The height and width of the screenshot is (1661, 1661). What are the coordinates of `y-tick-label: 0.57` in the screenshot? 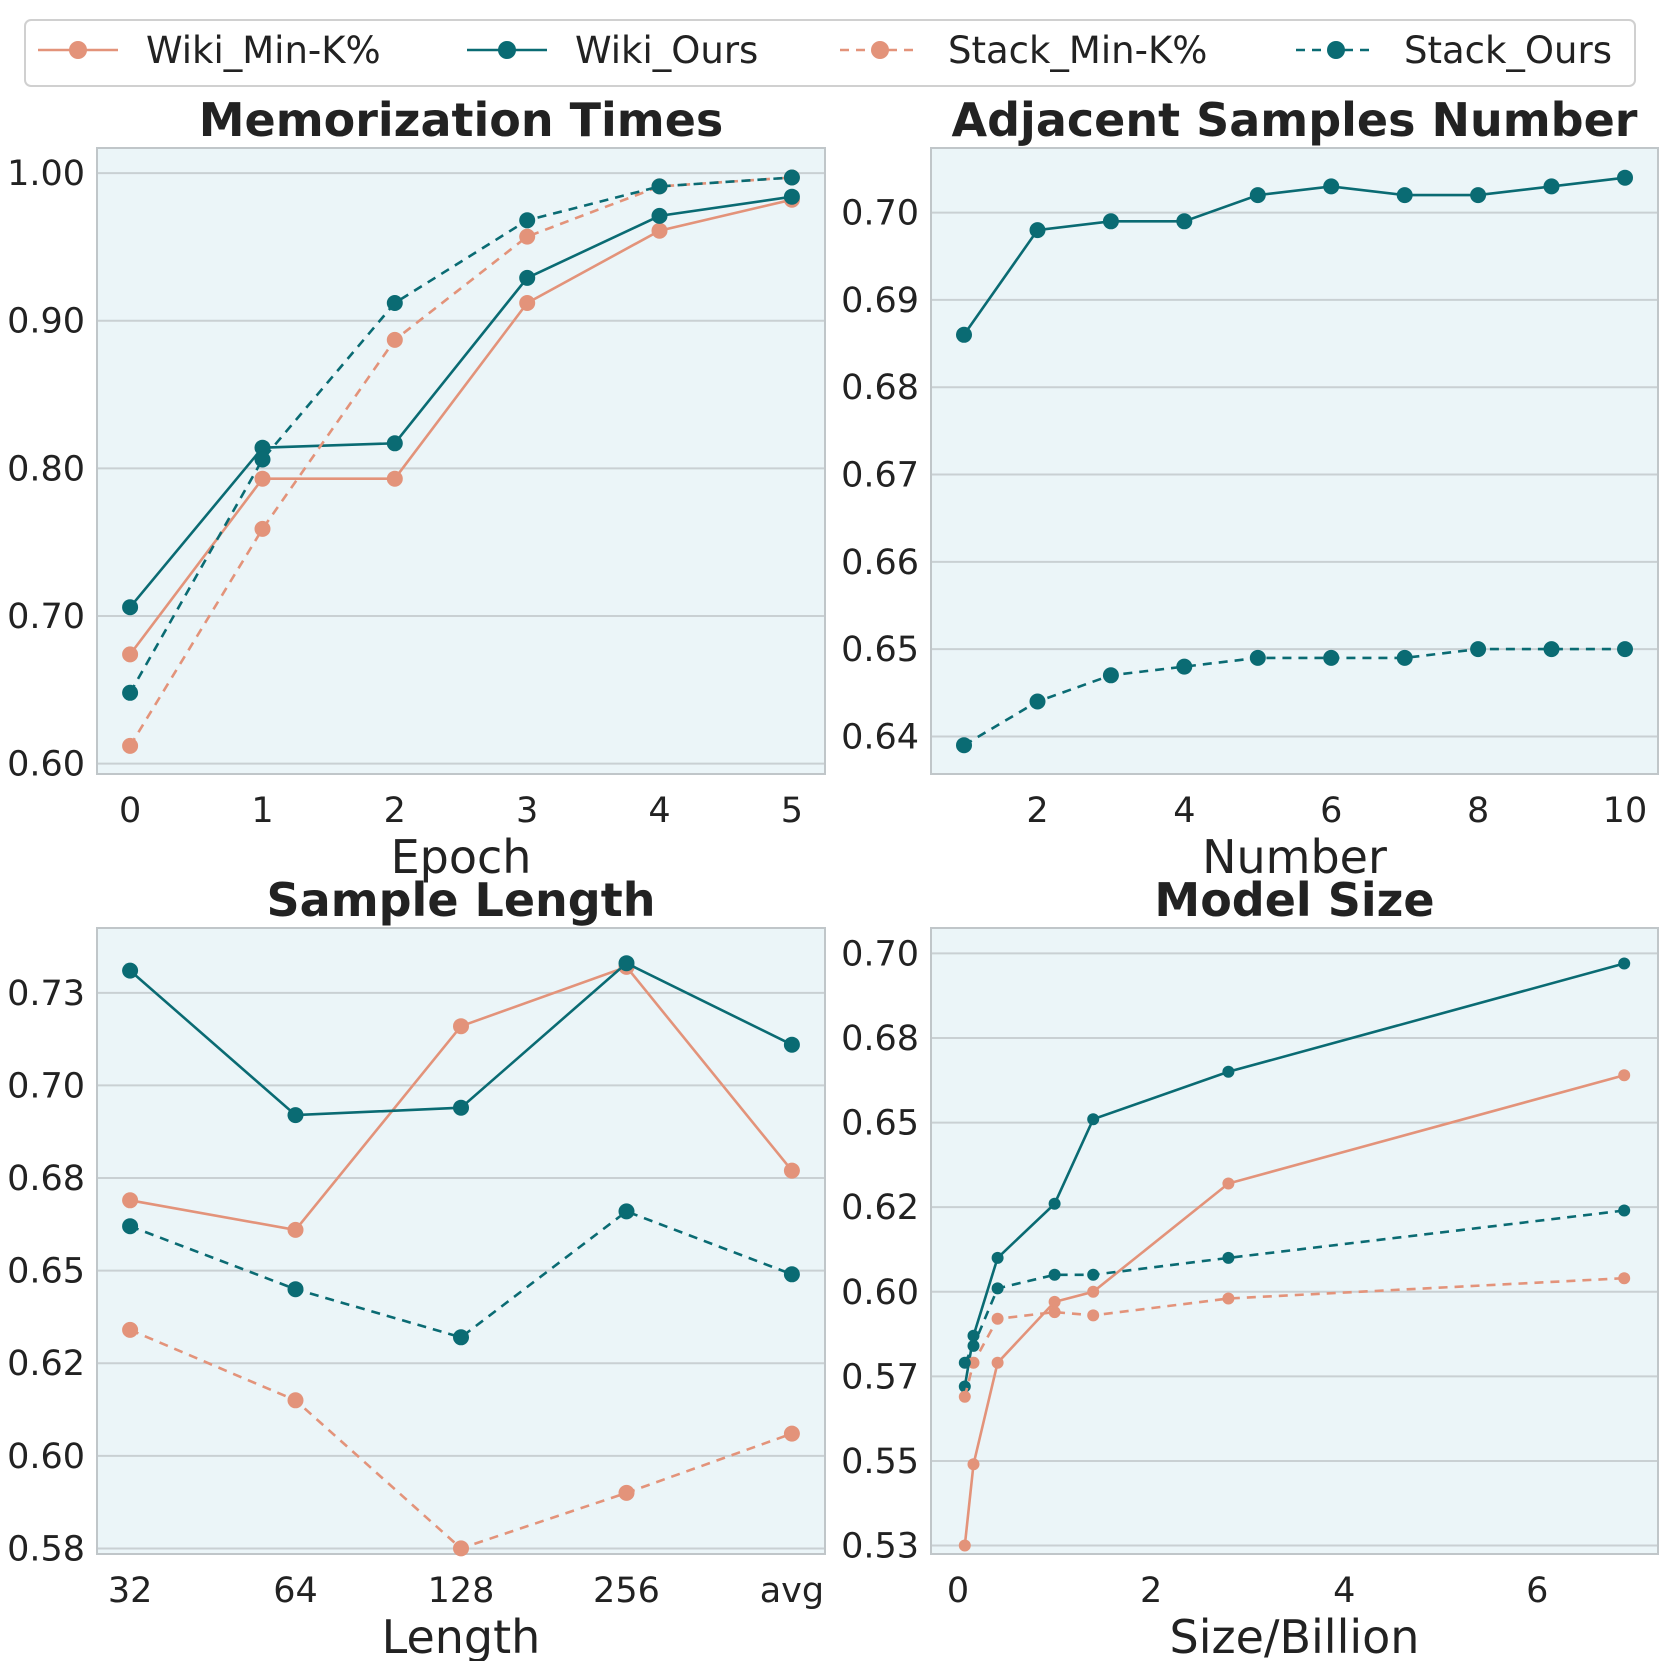 It's located at (880, 1377).